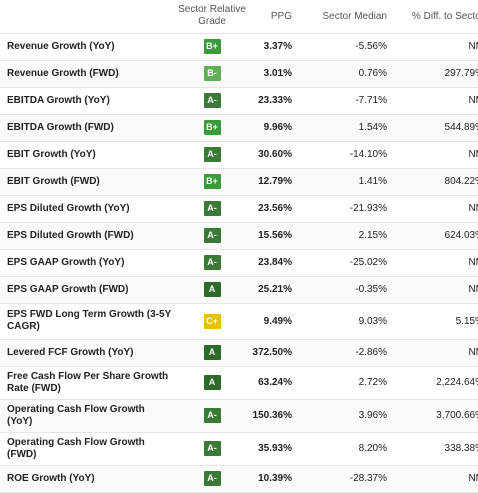 The width and height of the screenshot is (478, 493). What do you see at coordinates (368, 262) in the screenshot?
I see `sector-median-value: -25.02%` at bounding box center [368, 262].